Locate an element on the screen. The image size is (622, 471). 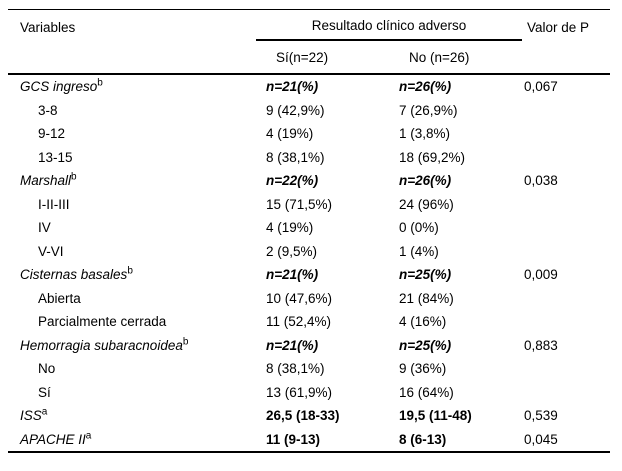
variable-name: GCS ingreso is located at coordinates (59, 87).